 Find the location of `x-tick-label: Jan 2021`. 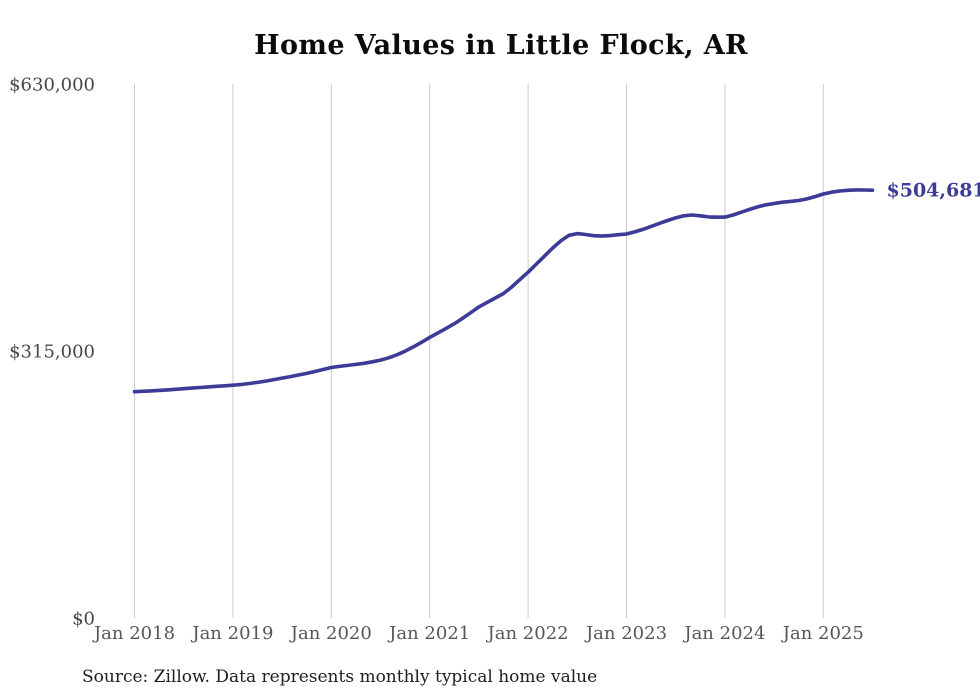

x-tick-label: Jan 2021 is located at coordinates (428, 633).